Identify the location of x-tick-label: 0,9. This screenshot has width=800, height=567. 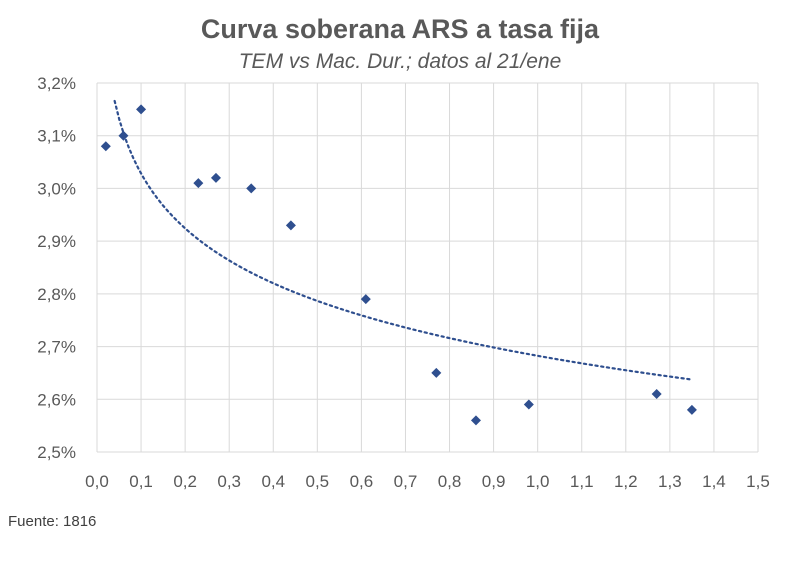
(494, 481).